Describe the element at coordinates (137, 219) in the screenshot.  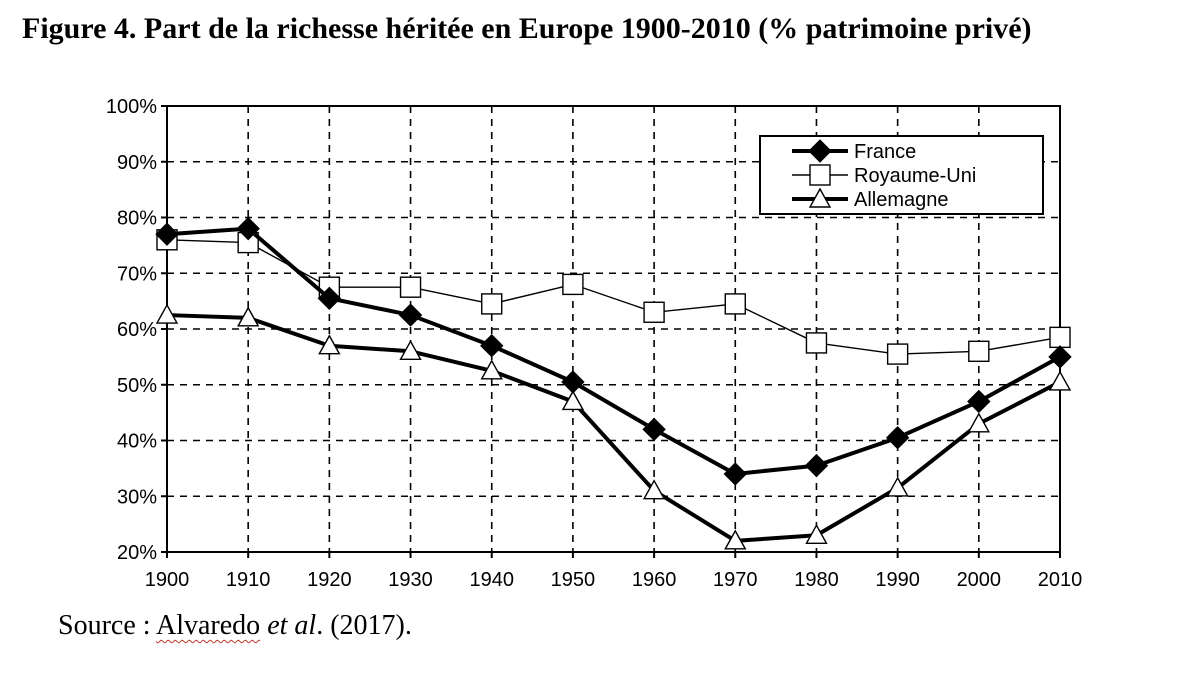
I see `y-tick-label: 80%` at that location.